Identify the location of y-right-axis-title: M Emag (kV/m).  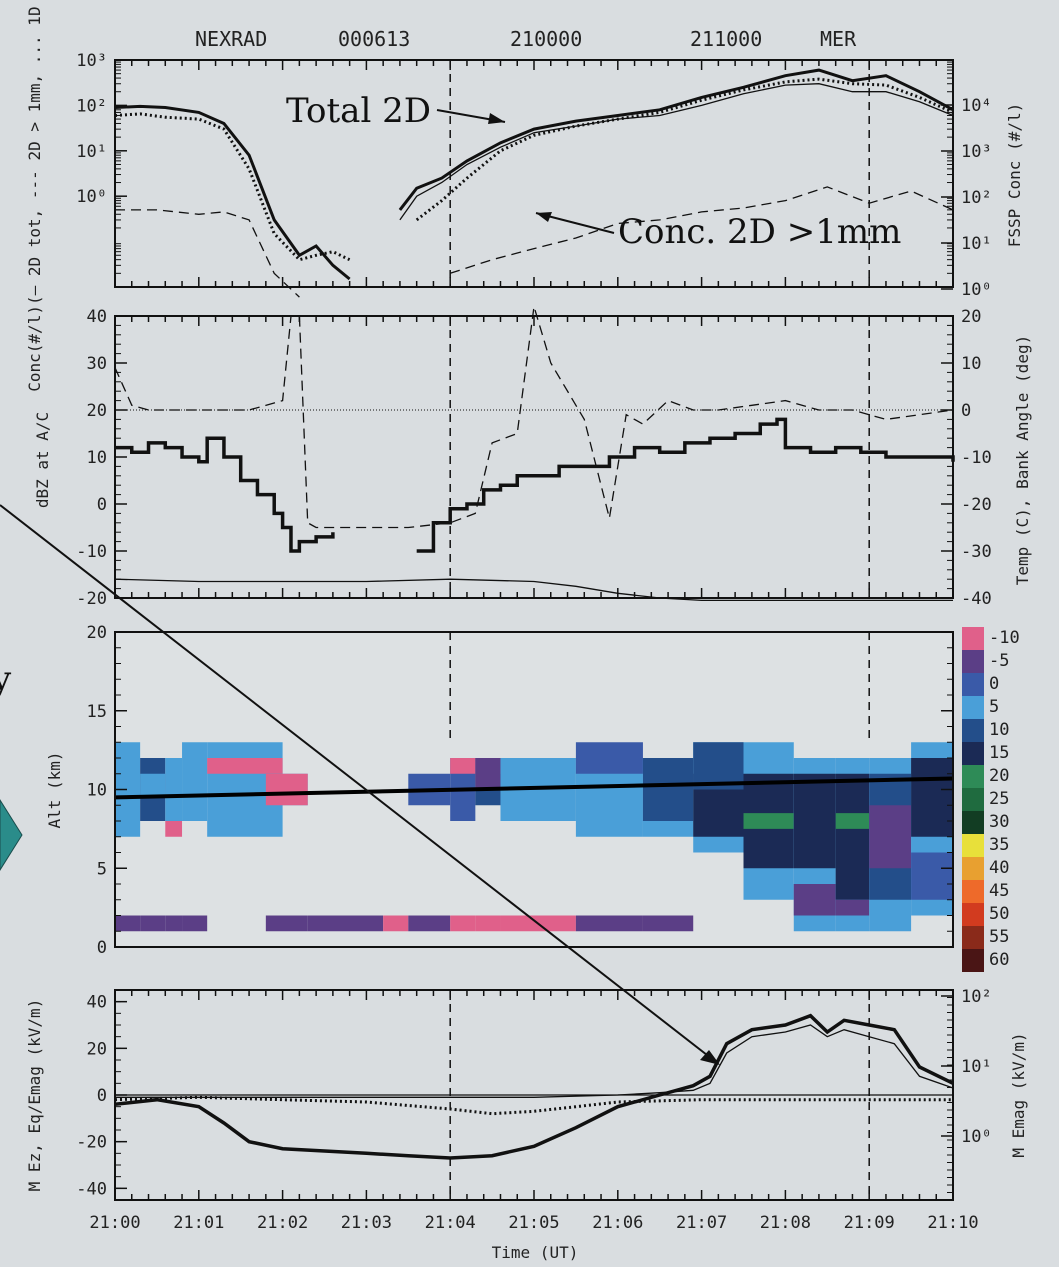
(1018, 1094).